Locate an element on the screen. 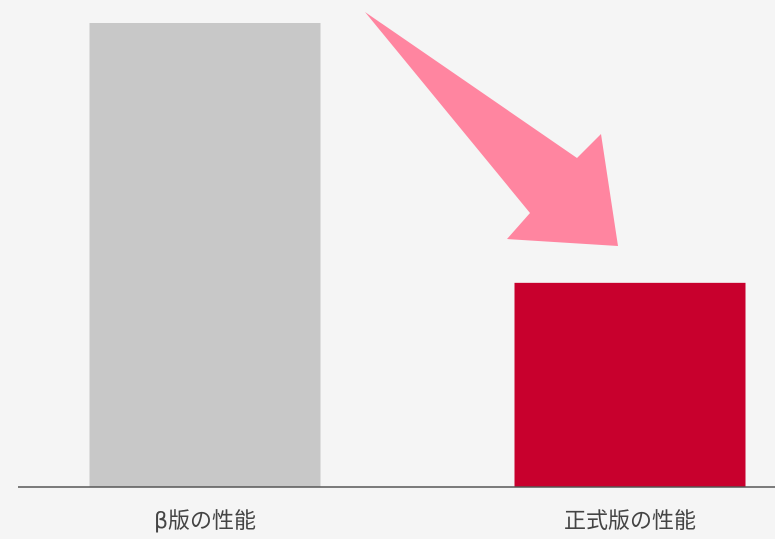 Image resolution: width=775 pixels, height=539 pixels. bar is located at coordinates (630, 384).